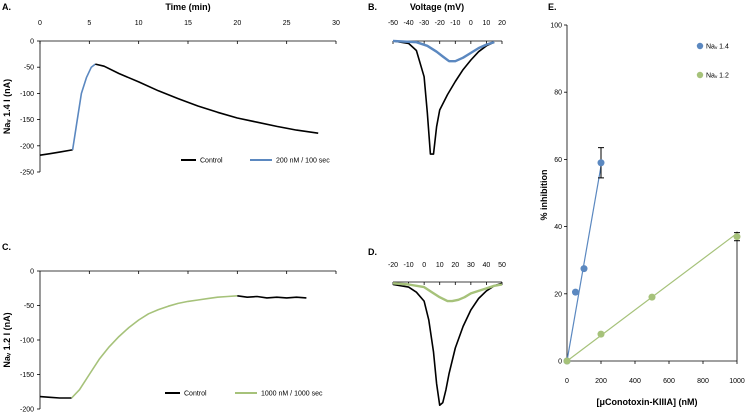  What do you see at coordinates (6, 7) in the screenshot?
I see `panel-a-label: A.` at bounding box center [6, 7].